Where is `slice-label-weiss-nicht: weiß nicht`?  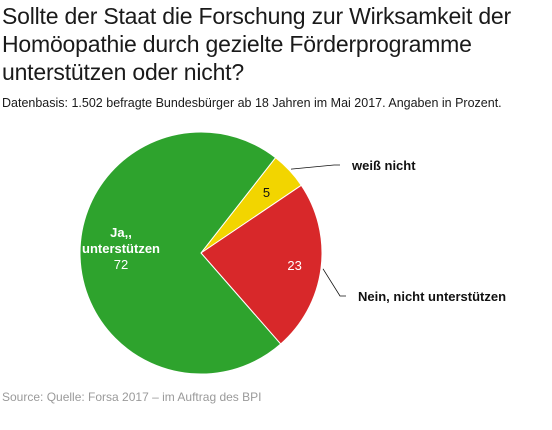
slice-label-weiss-nicht: weiß nicht is located at coordinates (383, 165).